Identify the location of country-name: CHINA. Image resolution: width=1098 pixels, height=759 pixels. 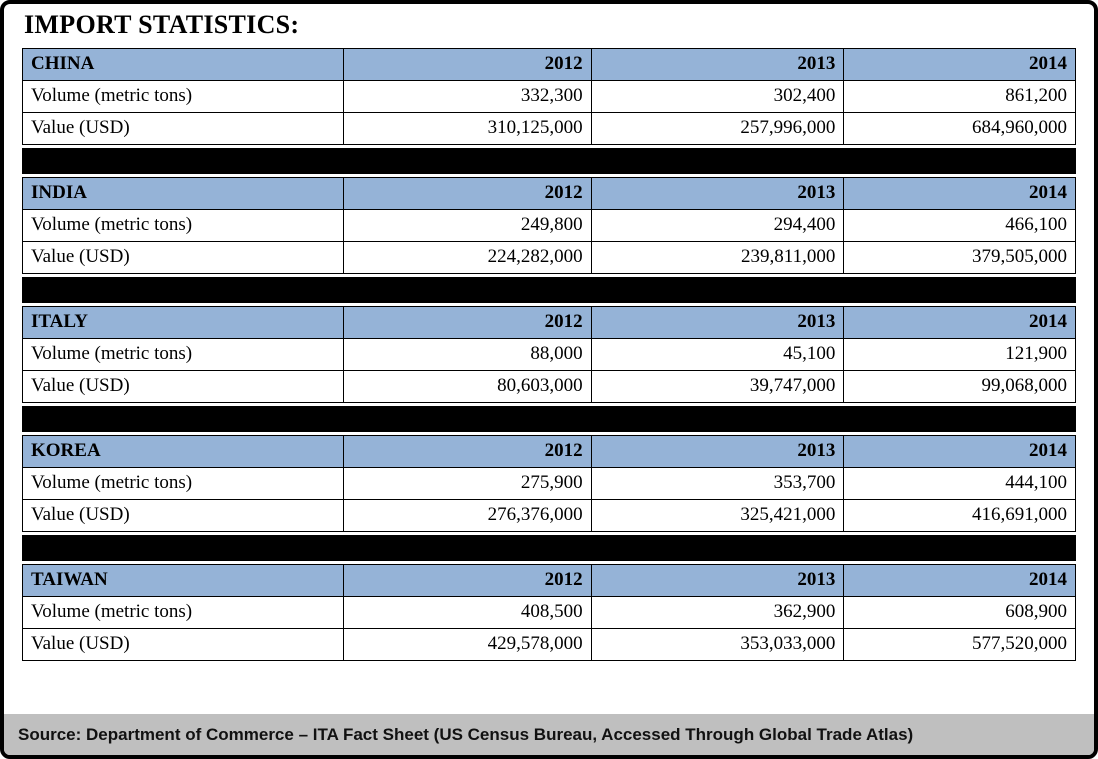
(183, 64).